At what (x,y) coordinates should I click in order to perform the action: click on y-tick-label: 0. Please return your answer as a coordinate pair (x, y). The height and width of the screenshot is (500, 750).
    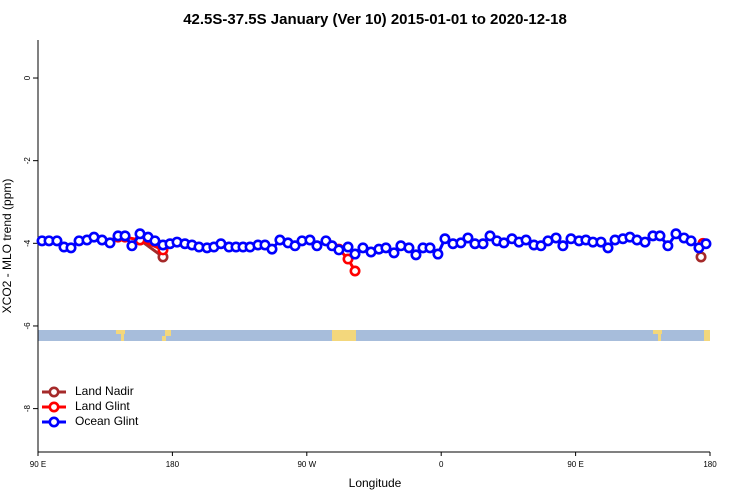
    Looking at the image, I should click on (27, 77).